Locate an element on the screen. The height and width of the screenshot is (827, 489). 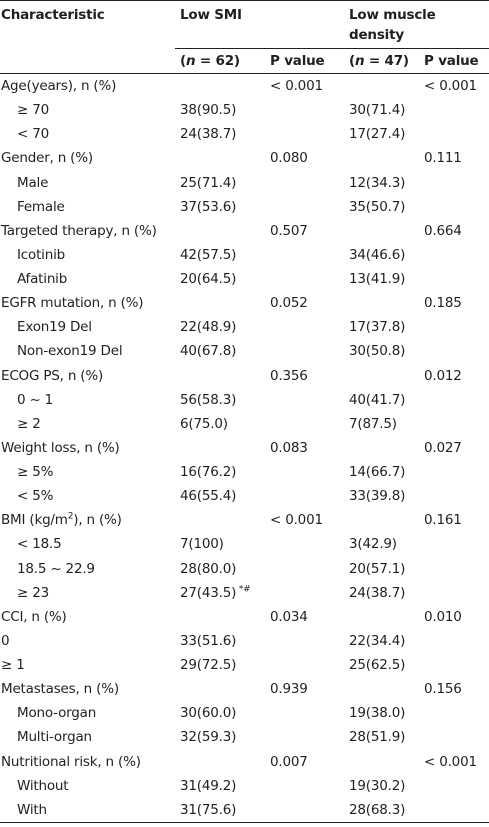
cell-p-value-md: 0.012 is located at coordinates (443, 375).